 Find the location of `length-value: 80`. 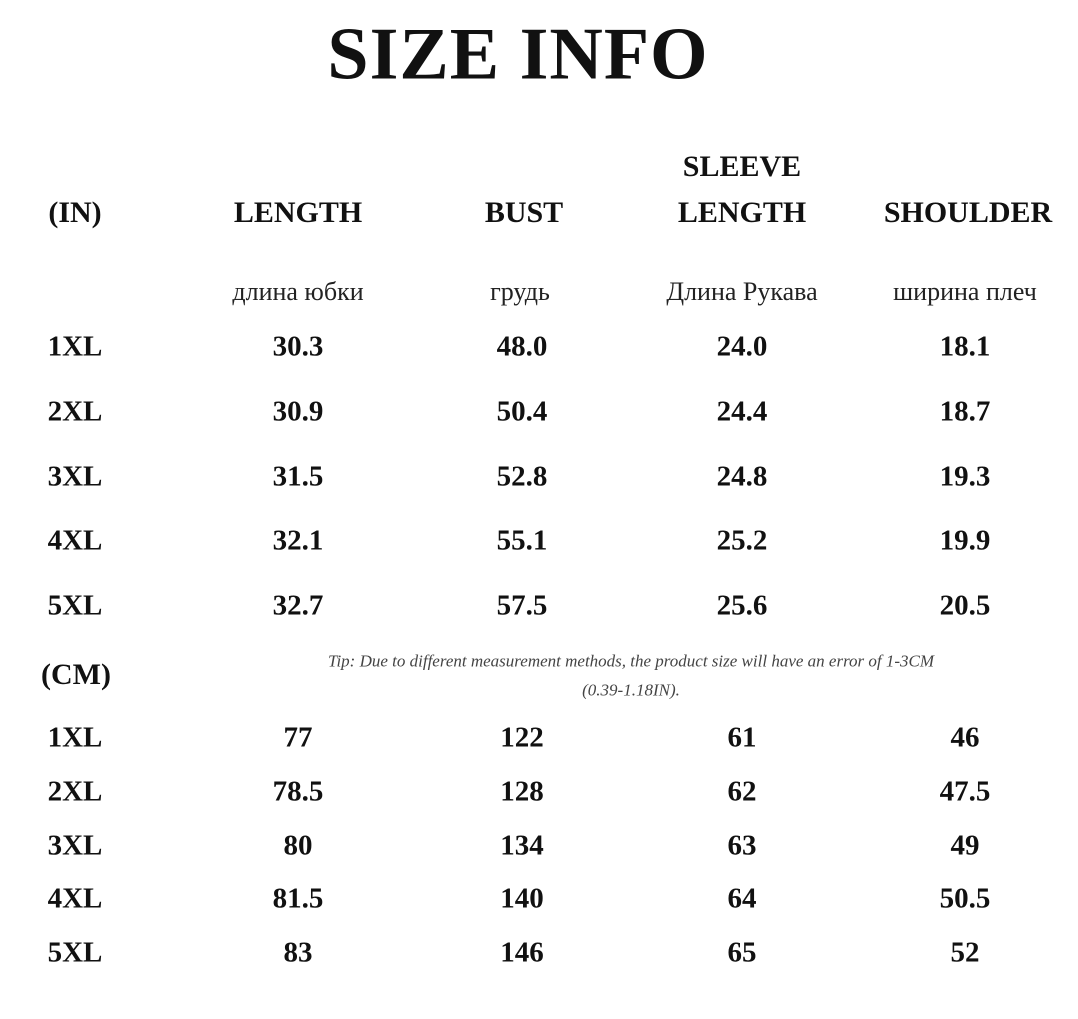

length-value: 80 is located at coordinates (298, 845).